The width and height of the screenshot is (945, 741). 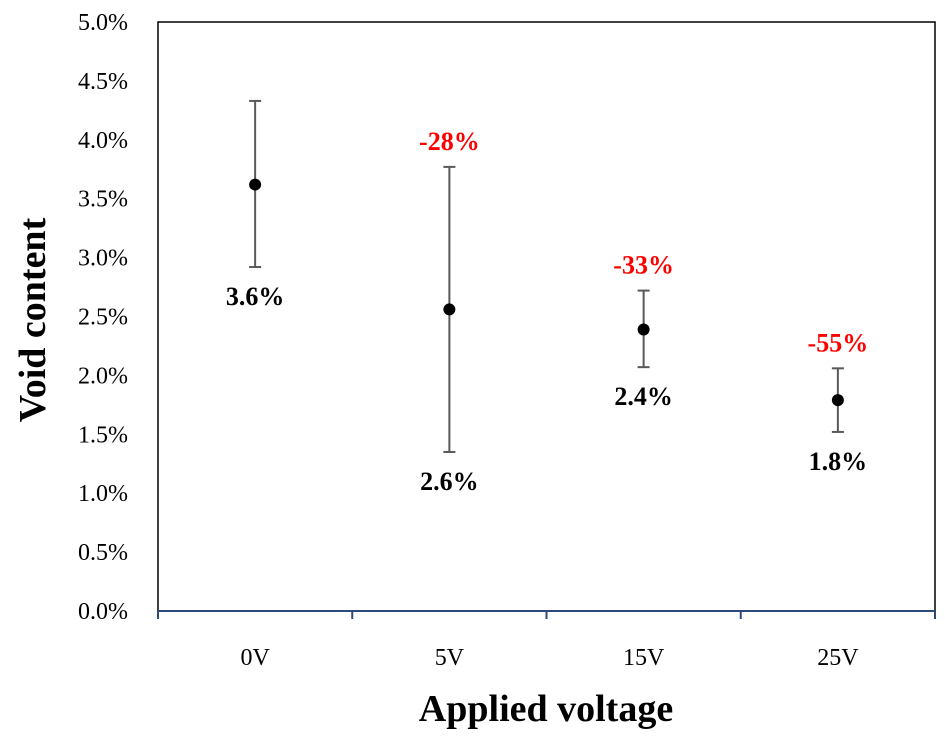 What do you see at coordinates (450, 658) in the screenshot?
I see `x-tick-label: 5V` at bounding box center [450, 658].